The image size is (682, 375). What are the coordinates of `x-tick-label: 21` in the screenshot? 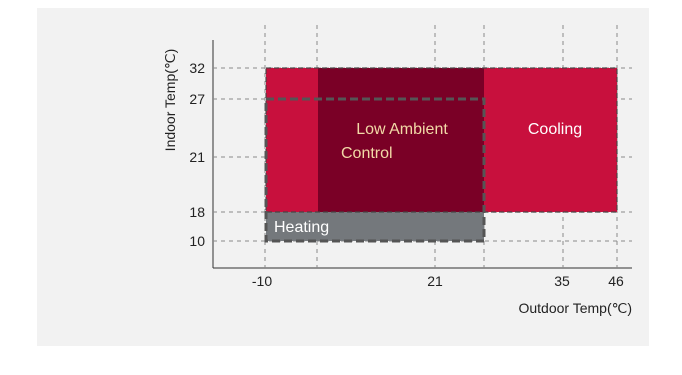 It's located at (435, 281).